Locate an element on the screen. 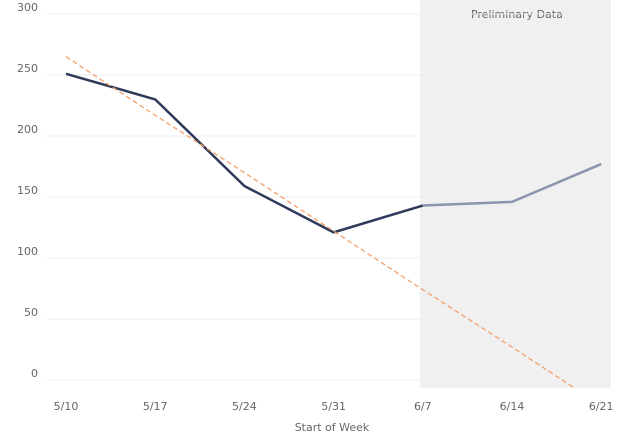  x-tick-label: 5/24 is located at coordinates (244, 406).